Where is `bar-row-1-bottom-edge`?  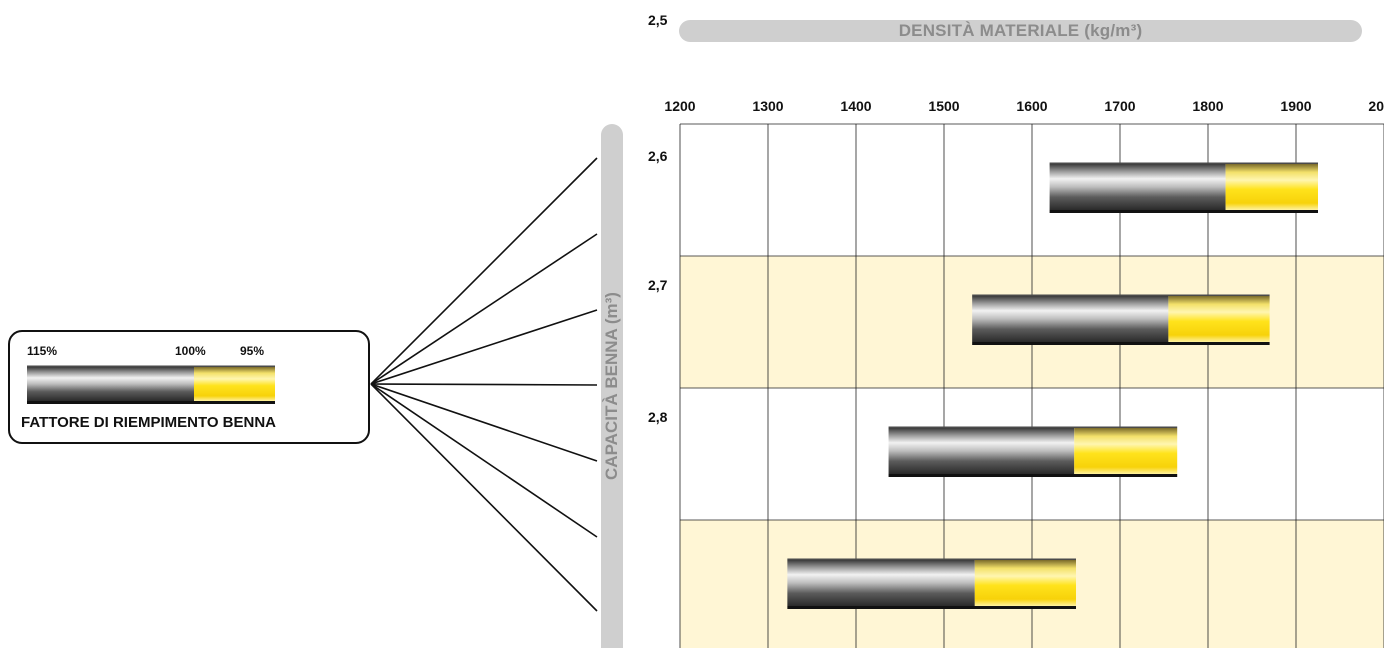 bar-row-1-bottom-edge is located at coordinates (1121, 343).